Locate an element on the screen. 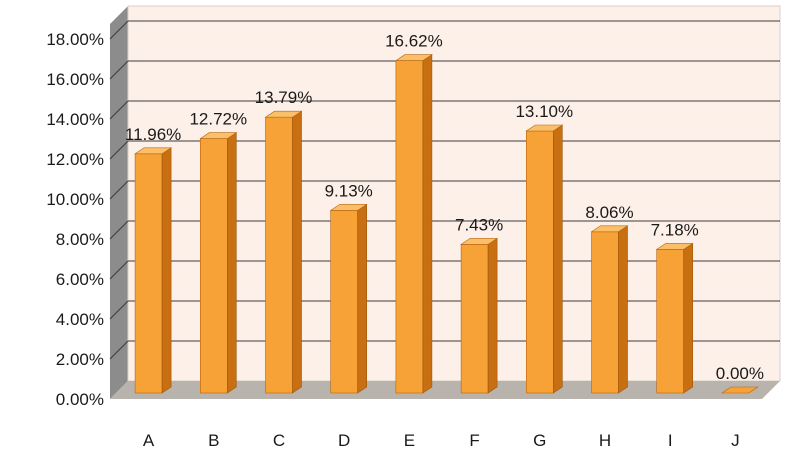 Image resolution: width=800 pixels, height=468 pixels. bar-b is located at coordinates (218, 263).